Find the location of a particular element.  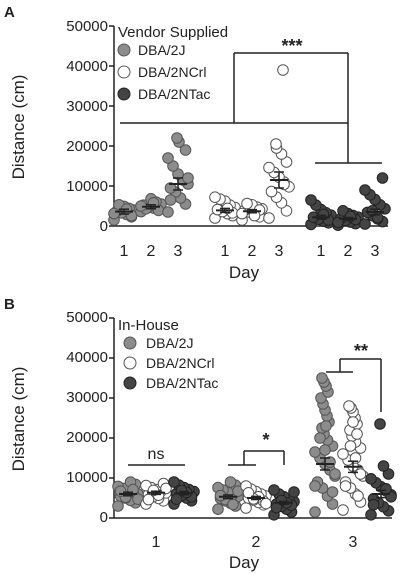

panel-b-legend-title: In-House is located at coordinates (148, 325).